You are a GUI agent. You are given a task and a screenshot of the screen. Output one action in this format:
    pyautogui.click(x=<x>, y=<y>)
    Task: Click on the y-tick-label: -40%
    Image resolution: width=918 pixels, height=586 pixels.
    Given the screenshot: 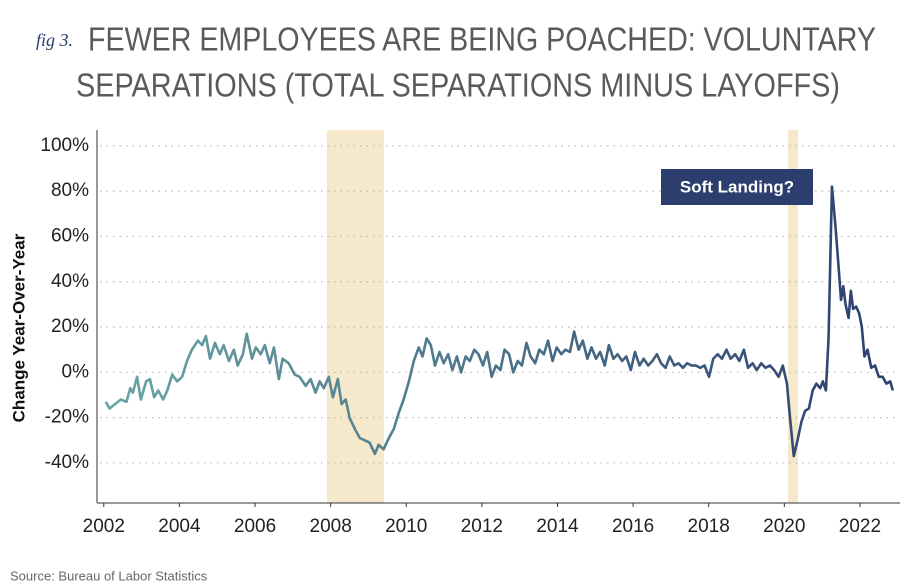 What is the action you would take?
    pyautogui.click(x=67, y=462)
    